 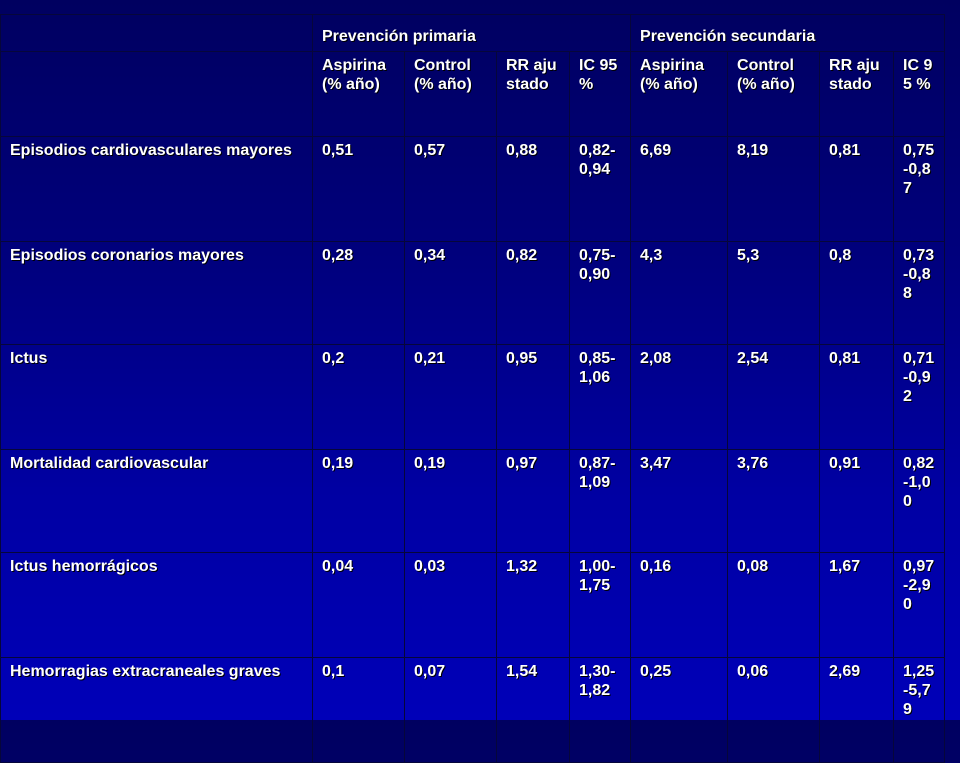 What do you see at coordinates (919, 293) in the screenshot?
I see `table-cell: 0,73-0,88` at bounding box center [919, 293].